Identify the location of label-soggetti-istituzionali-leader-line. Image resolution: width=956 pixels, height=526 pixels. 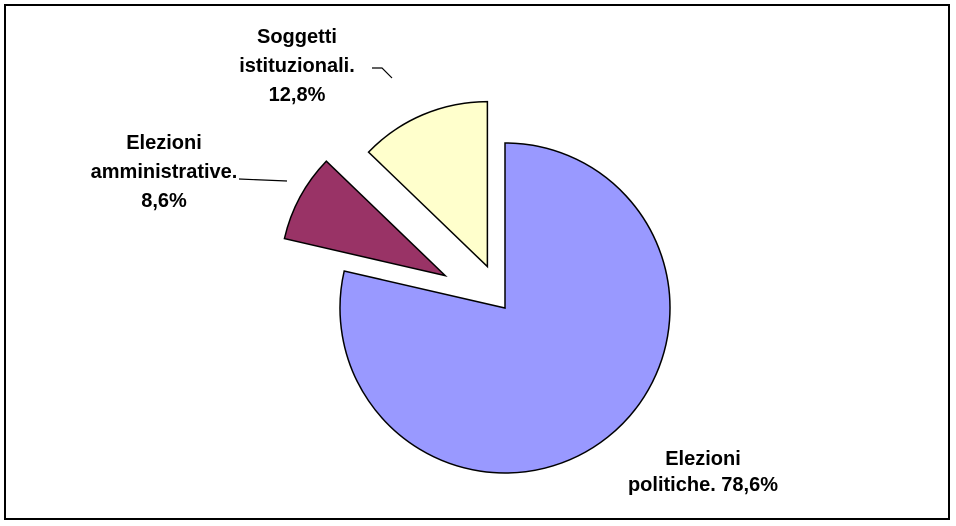
(382, 73).